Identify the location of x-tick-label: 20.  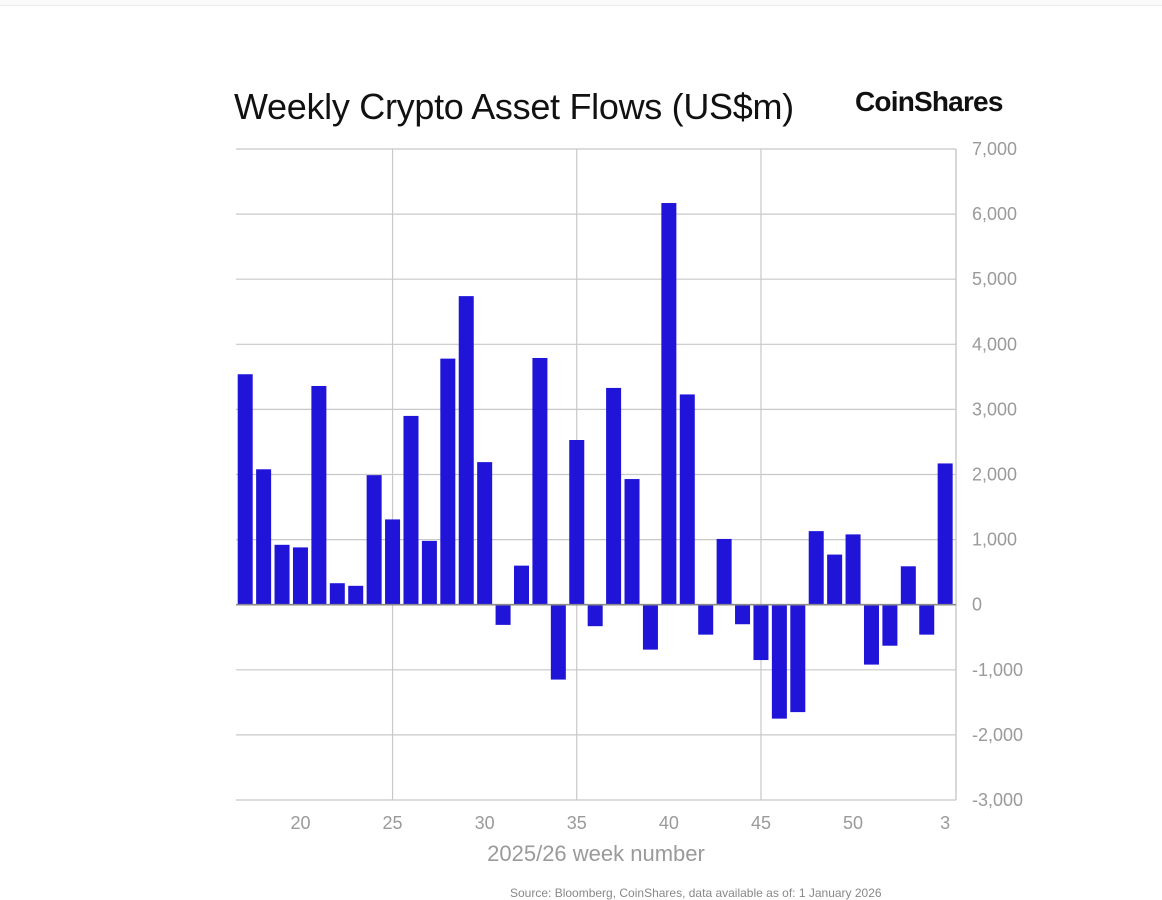
(300, 823).